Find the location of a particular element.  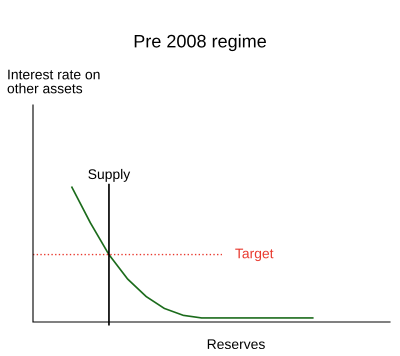

x-axis-title: Reserves is located at coordinates (236, 344).